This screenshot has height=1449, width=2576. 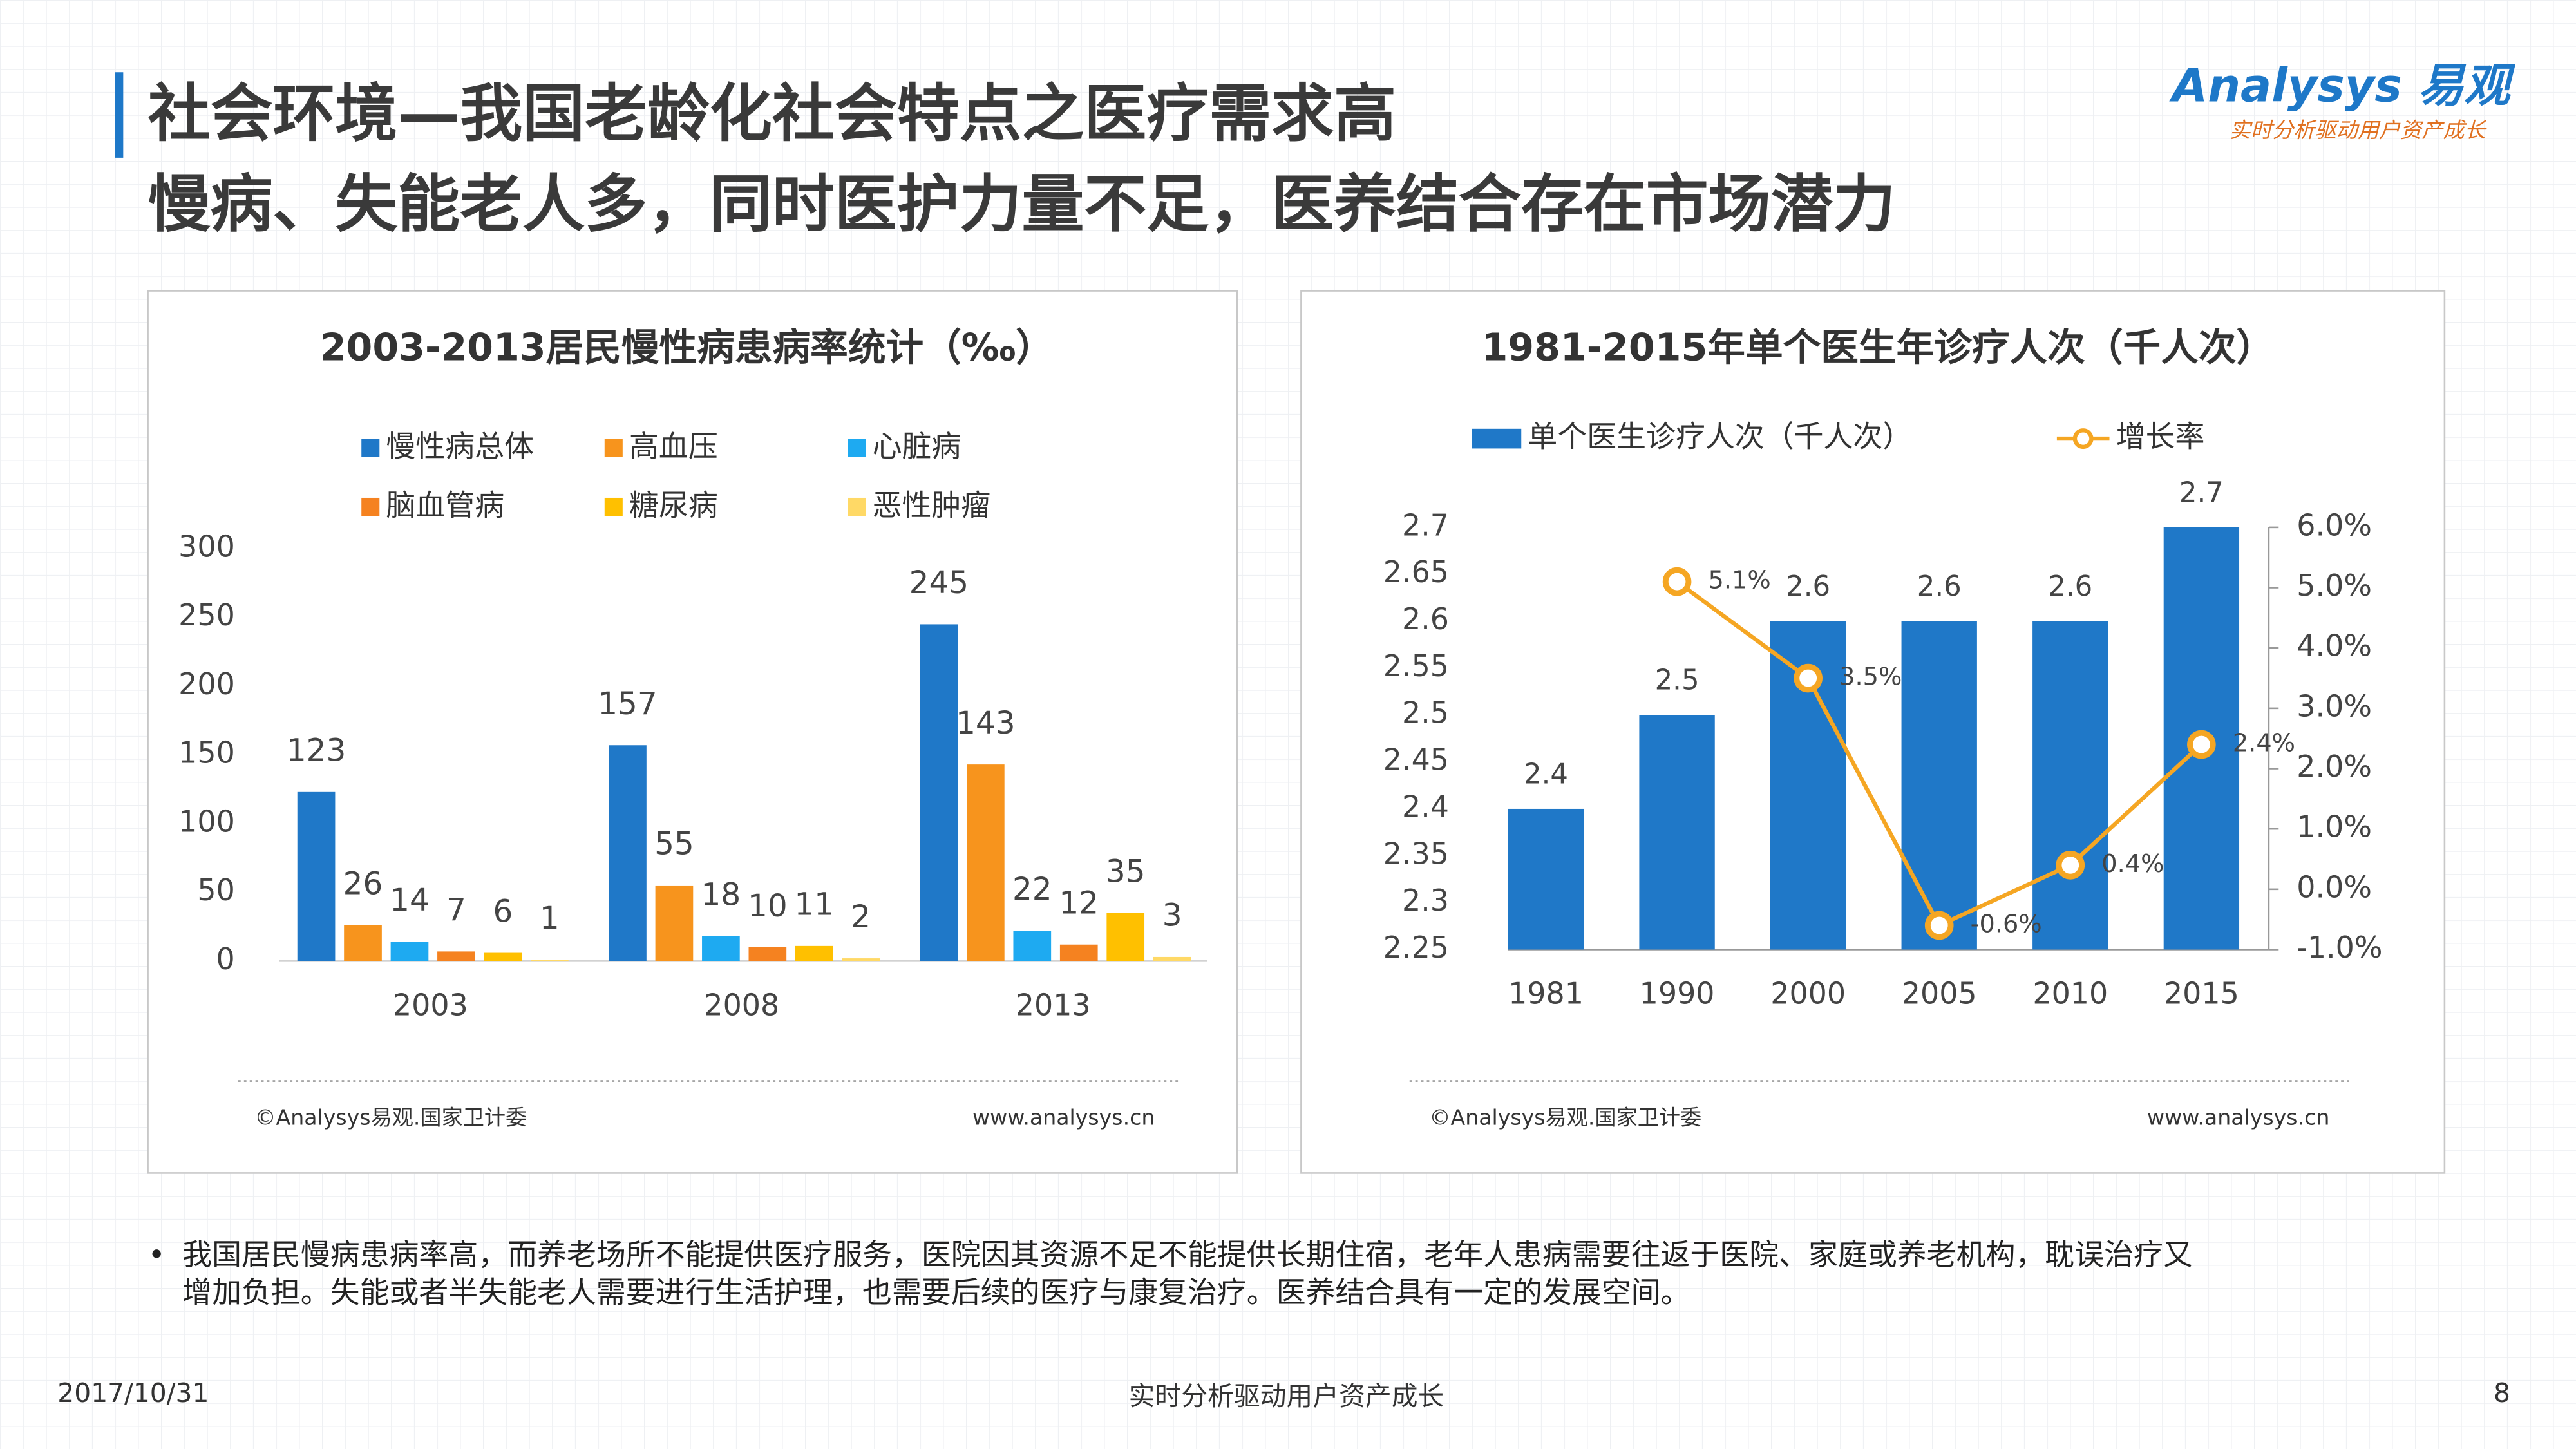 What do you see at coordinates (1677, 681) in the screenshot?
I see `data-label: 2.5` at bounding box center [1677, 681].